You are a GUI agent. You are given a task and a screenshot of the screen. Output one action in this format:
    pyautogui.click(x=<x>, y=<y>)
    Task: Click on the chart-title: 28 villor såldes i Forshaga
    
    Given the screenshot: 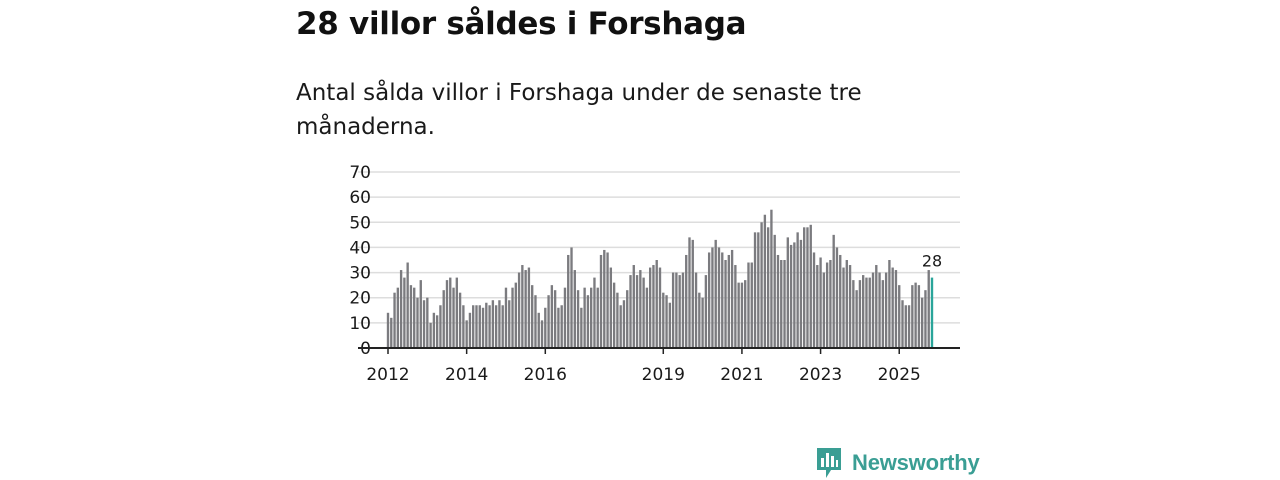 What is the action you would take?
    pyautogui.click(x=521, y=24)
    